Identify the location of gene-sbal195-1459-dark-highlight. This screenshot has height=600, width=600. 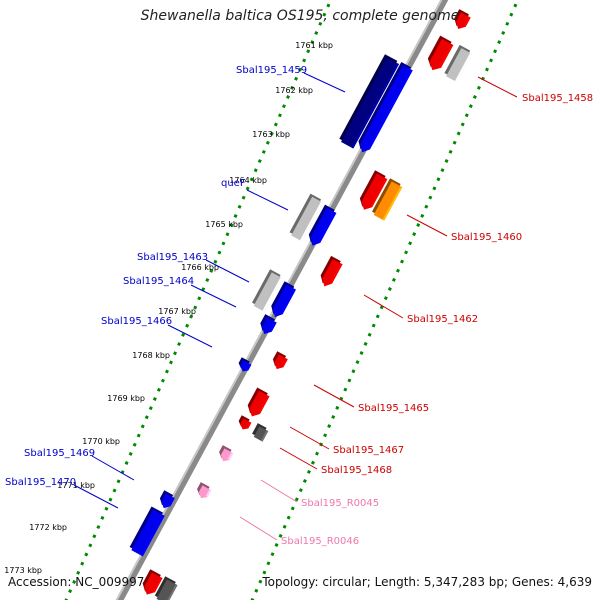
(375, 106).